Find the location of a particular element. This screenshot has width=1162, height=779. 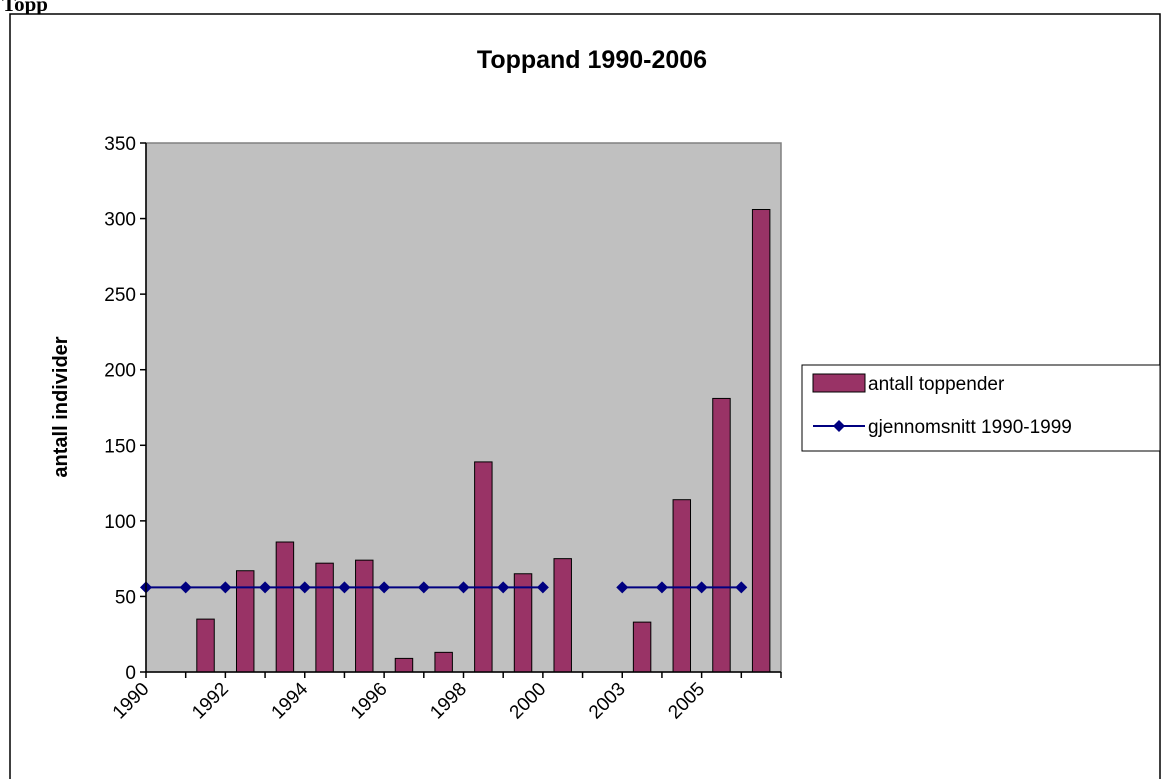

legend-label-bars: antall toppender is located at coordinates (936, 384).